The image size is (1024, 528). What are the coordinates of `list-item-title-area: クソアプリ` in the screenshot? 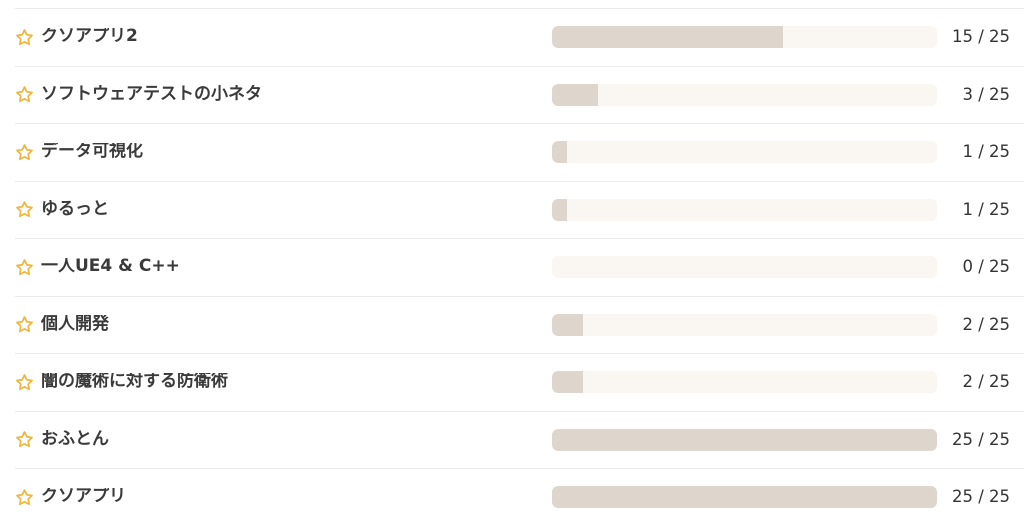 It's located at (283, 497).